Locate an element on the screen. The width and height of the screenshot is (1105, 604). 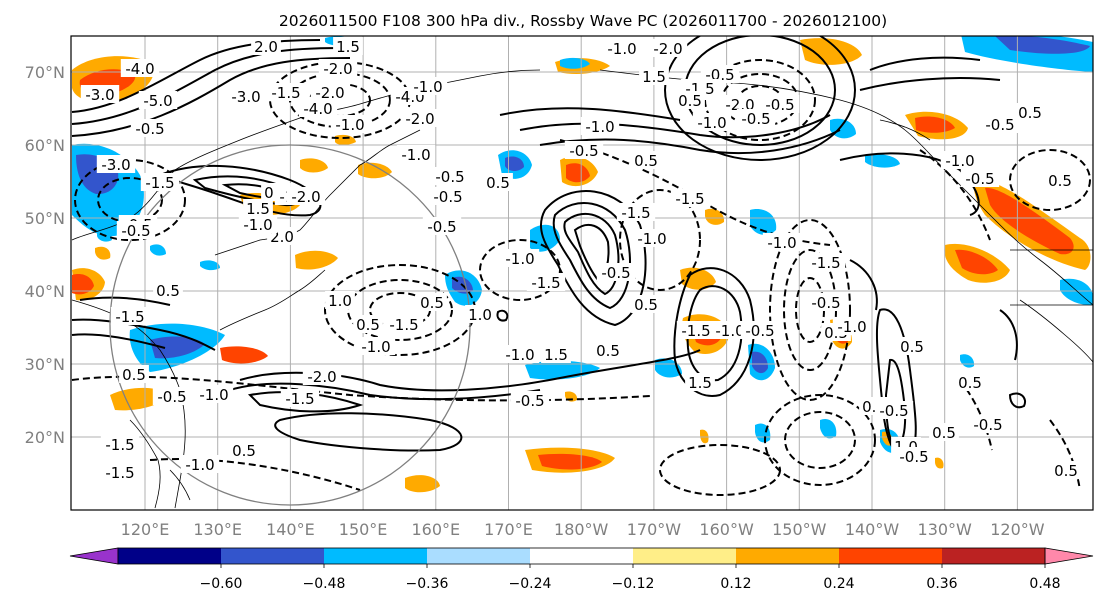
contour-label: -2.0 is located at coordinates (667, 49).